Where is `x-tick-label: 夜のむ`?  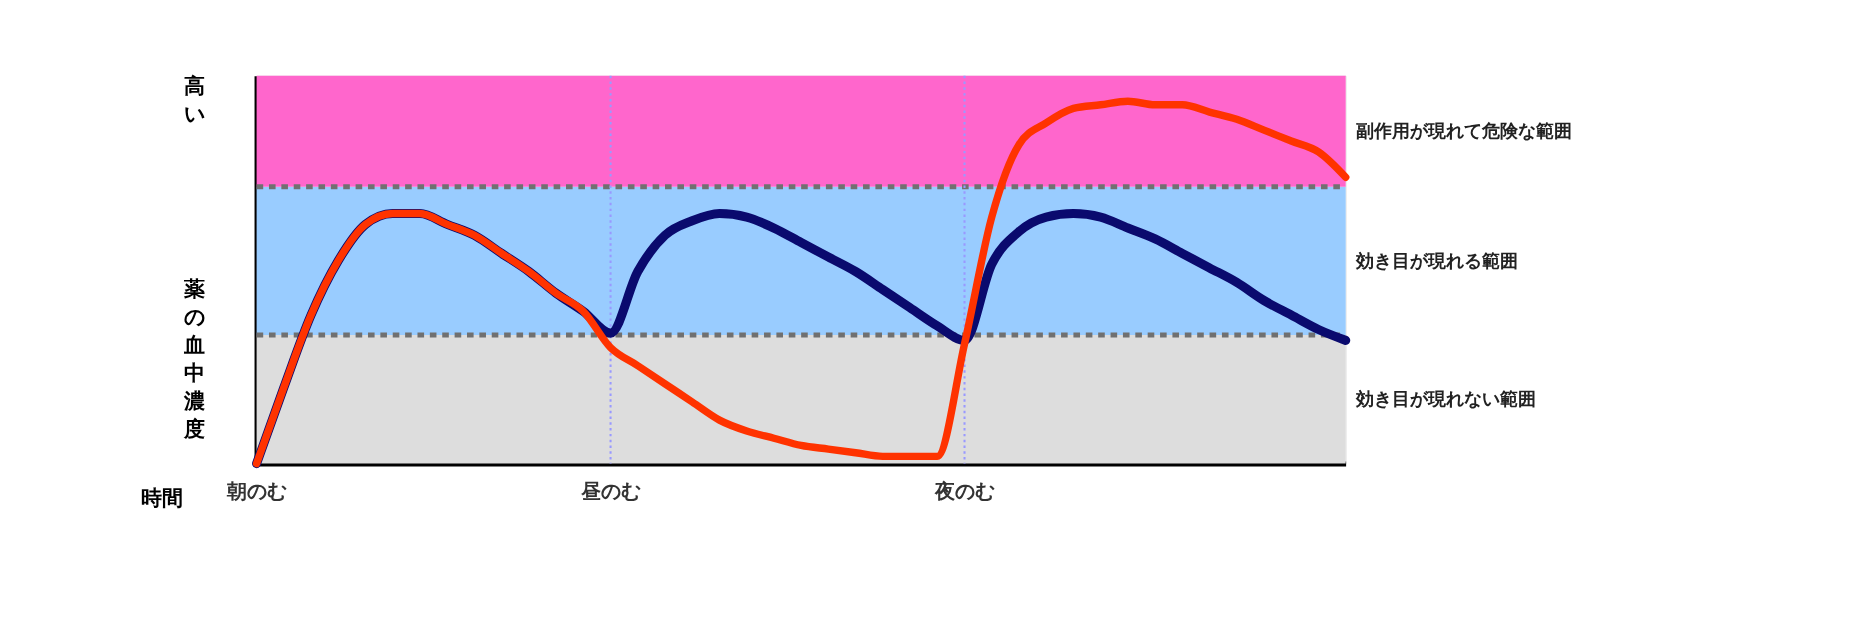 x-tick-label: 夜のむ is located at coordinates (964, 491).